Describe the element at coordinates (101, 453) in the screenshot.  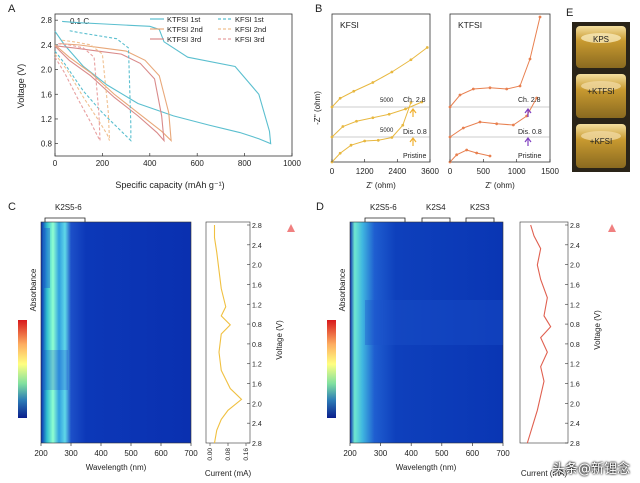
I see `panel-c-xtick-label: 400` at that location.